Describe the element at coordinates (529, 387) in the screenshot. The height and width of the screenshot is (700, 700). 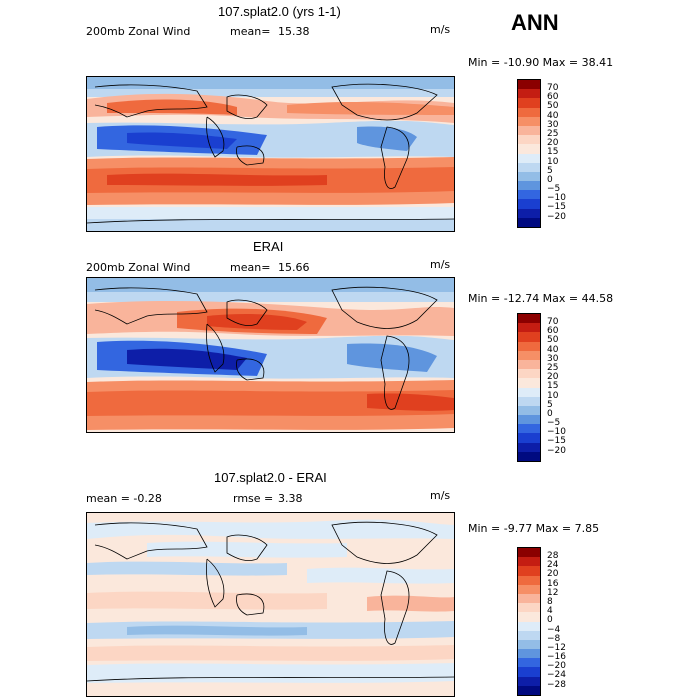
I see `panel-2-colorbar` at that location.